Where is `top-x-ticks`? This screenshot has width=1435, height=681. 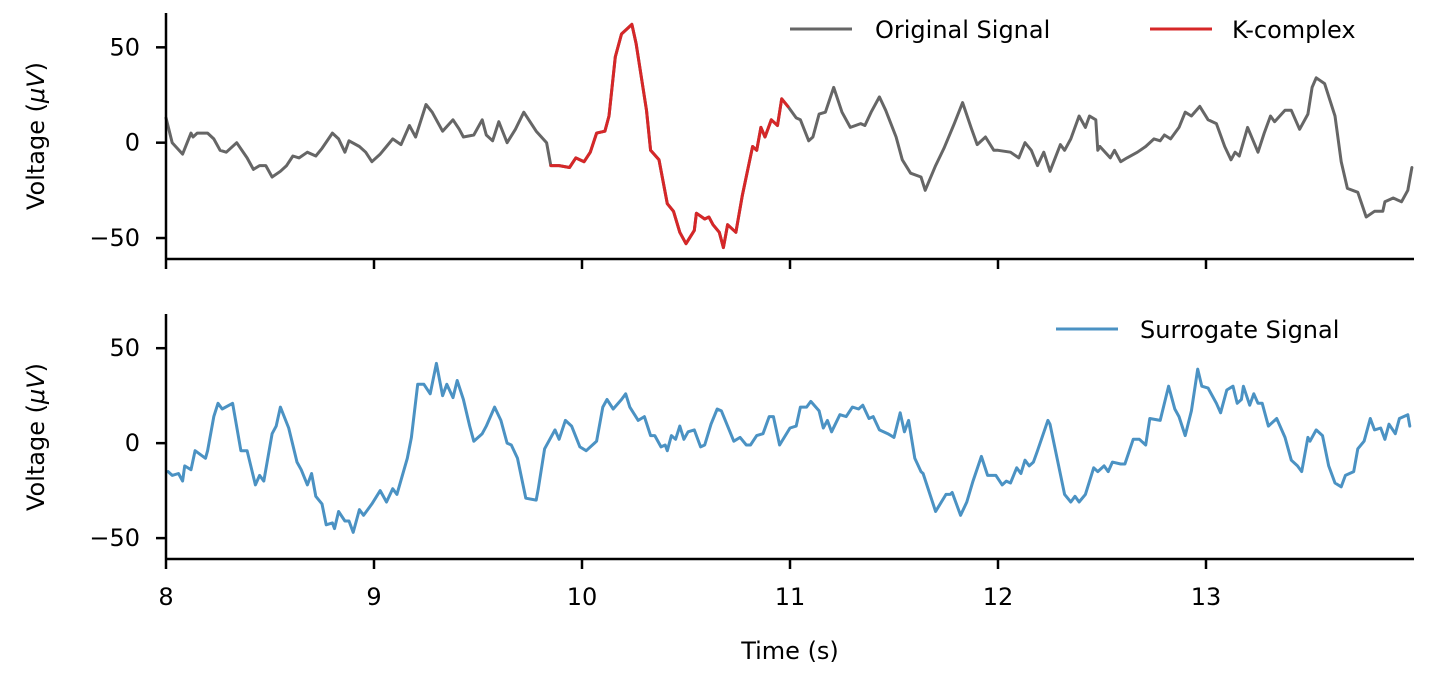 top-x-ticks is located at coordinates (686, 264).